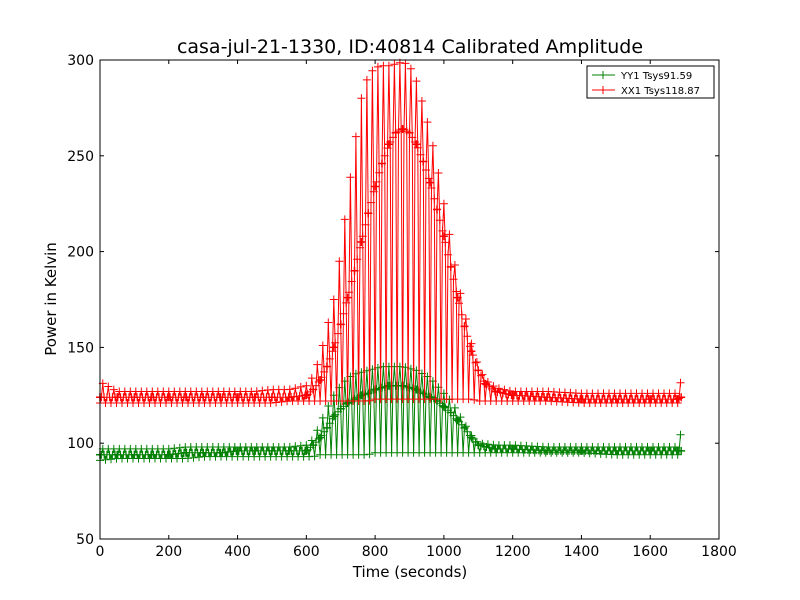 Image resolution: width=800 pixels, height=600 pixels. Describe the element at coordinates (51, 299) in the screenshot. I see `y-axis-label: Power in Kelvin` at that location.